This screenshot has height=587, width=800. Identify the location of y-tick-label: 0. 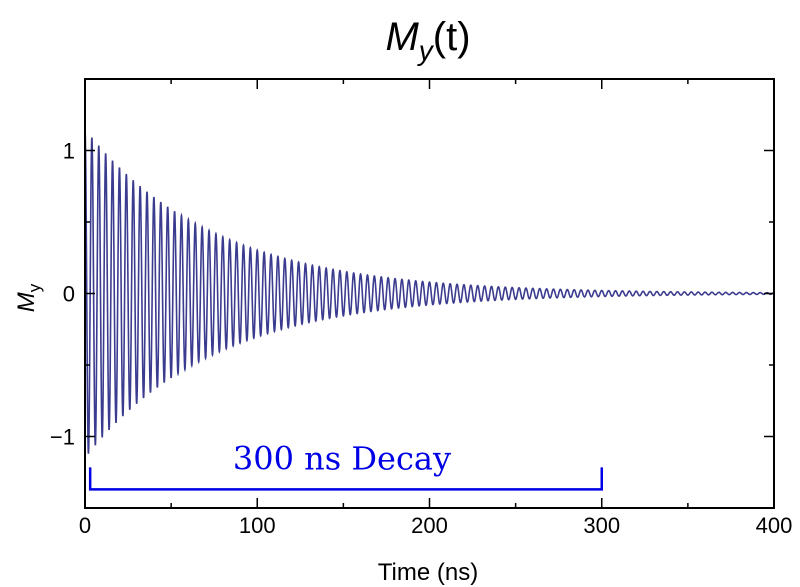
(69, 294).